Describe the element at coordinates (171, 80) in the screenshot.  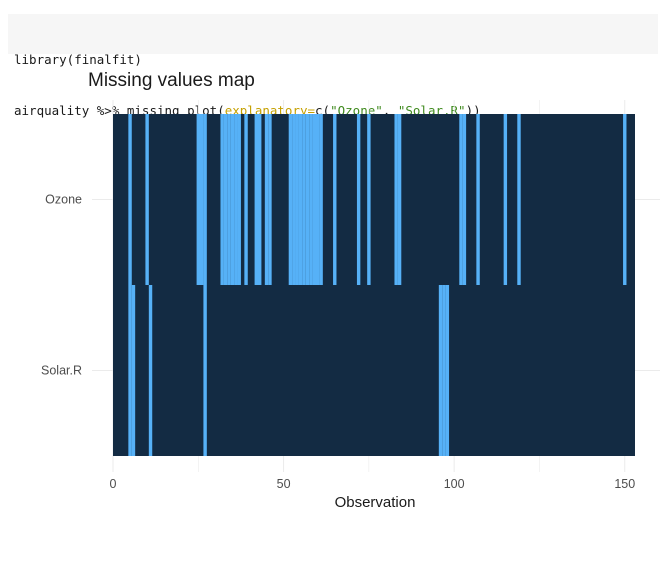
I see `chart-title: Missing values map` at that location.